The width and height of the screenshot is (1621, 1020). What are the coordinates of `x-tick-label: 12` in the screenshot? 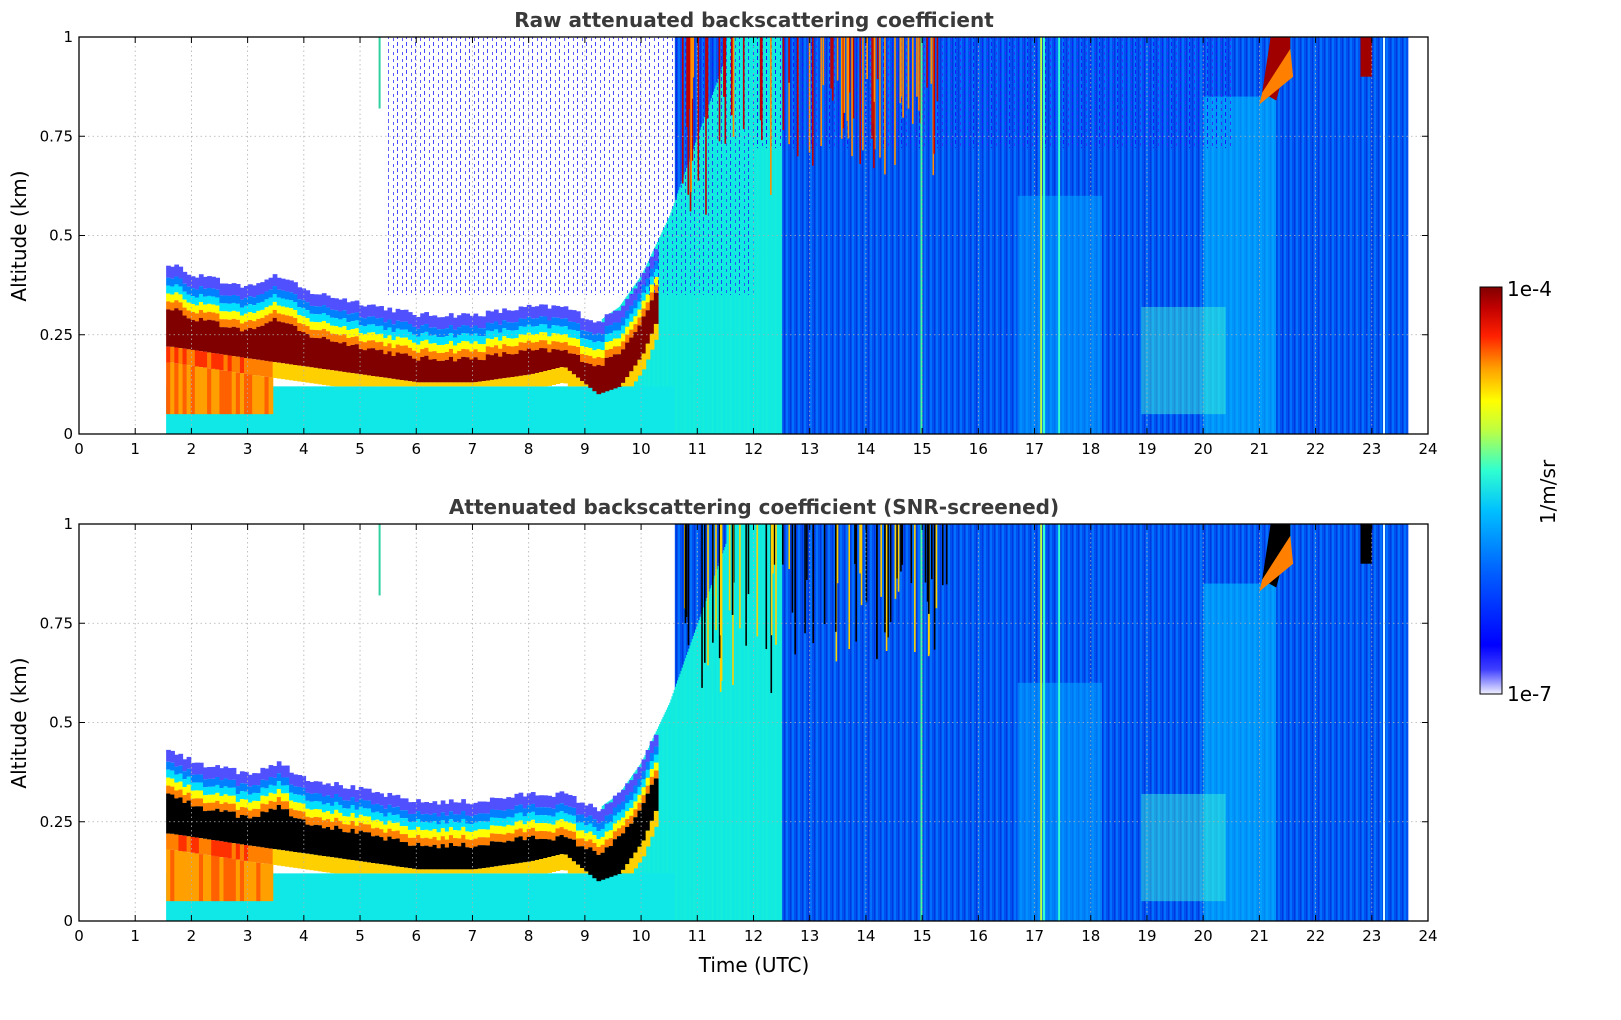 It's located at (753, 449).